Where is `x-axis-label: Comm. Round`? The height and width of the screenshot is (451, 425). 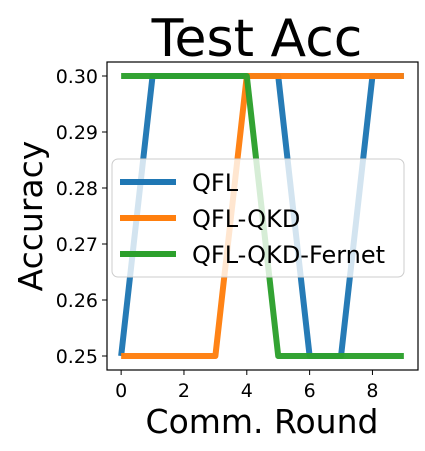 x-axis-label: Comm. Round is located at coordinates (262, 421).